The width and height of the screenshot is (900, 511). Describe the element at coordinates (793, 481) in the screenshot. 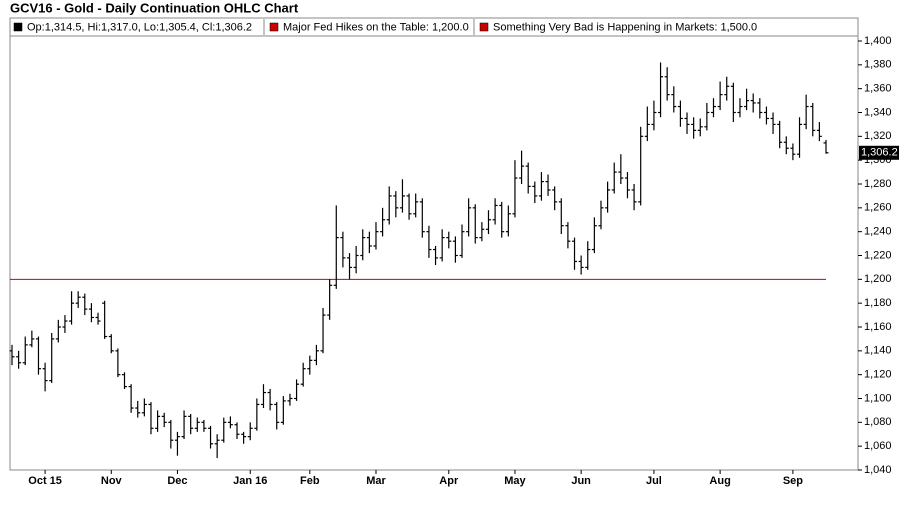

I see `x-tick-label: Sep` at that location.